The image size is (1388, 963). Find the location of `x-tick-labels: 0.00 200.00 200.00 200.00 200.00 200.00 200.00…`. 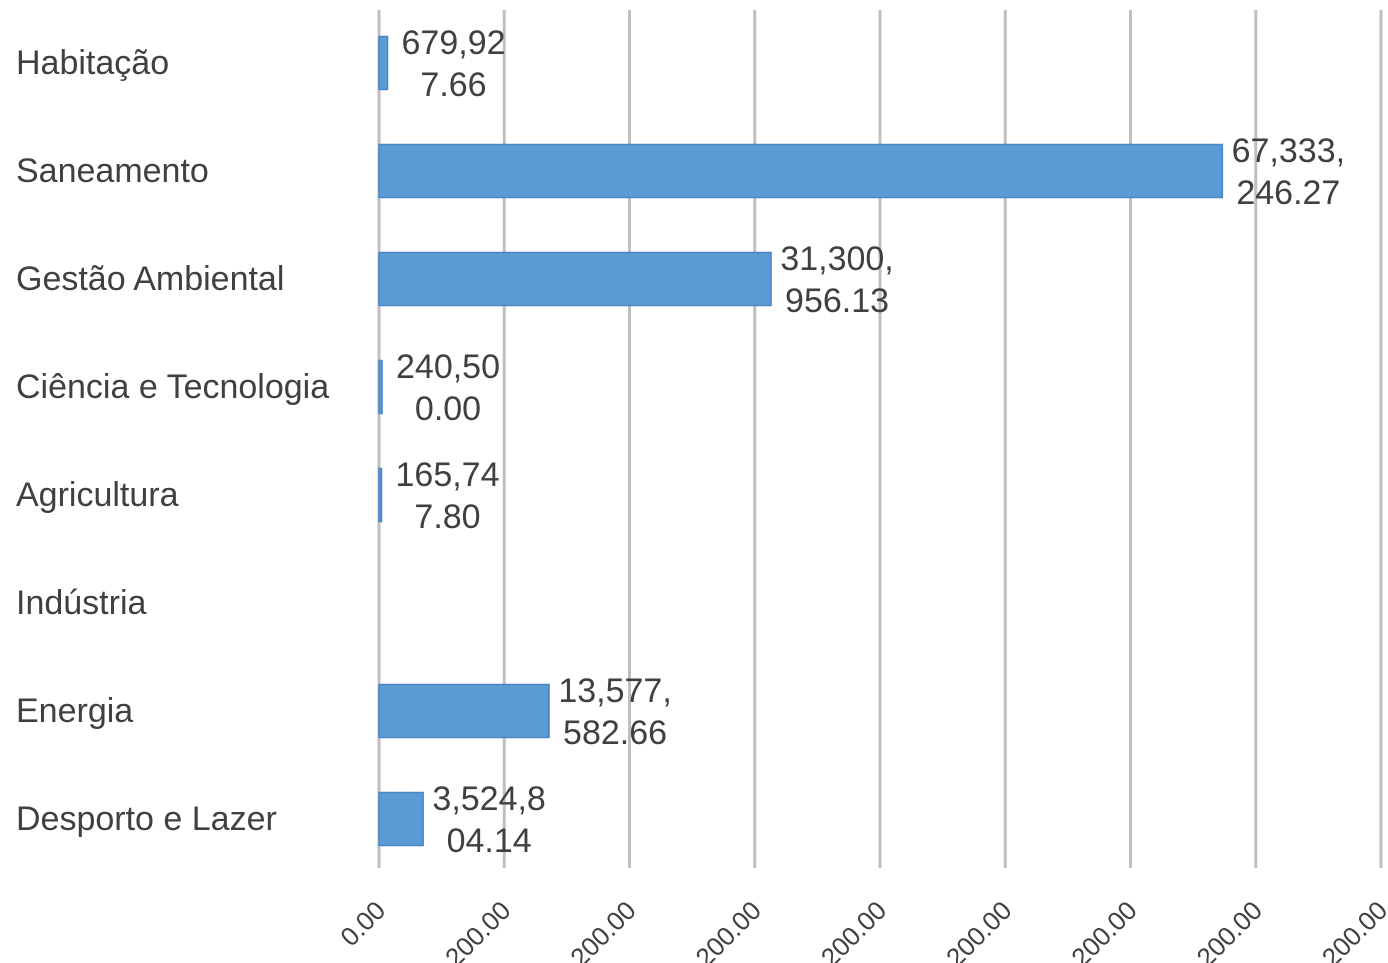

x-tick-labels: 0.00 200.00 200.00 200.00 200.00 200.00 200.00… is located at coordinates (861, 929).